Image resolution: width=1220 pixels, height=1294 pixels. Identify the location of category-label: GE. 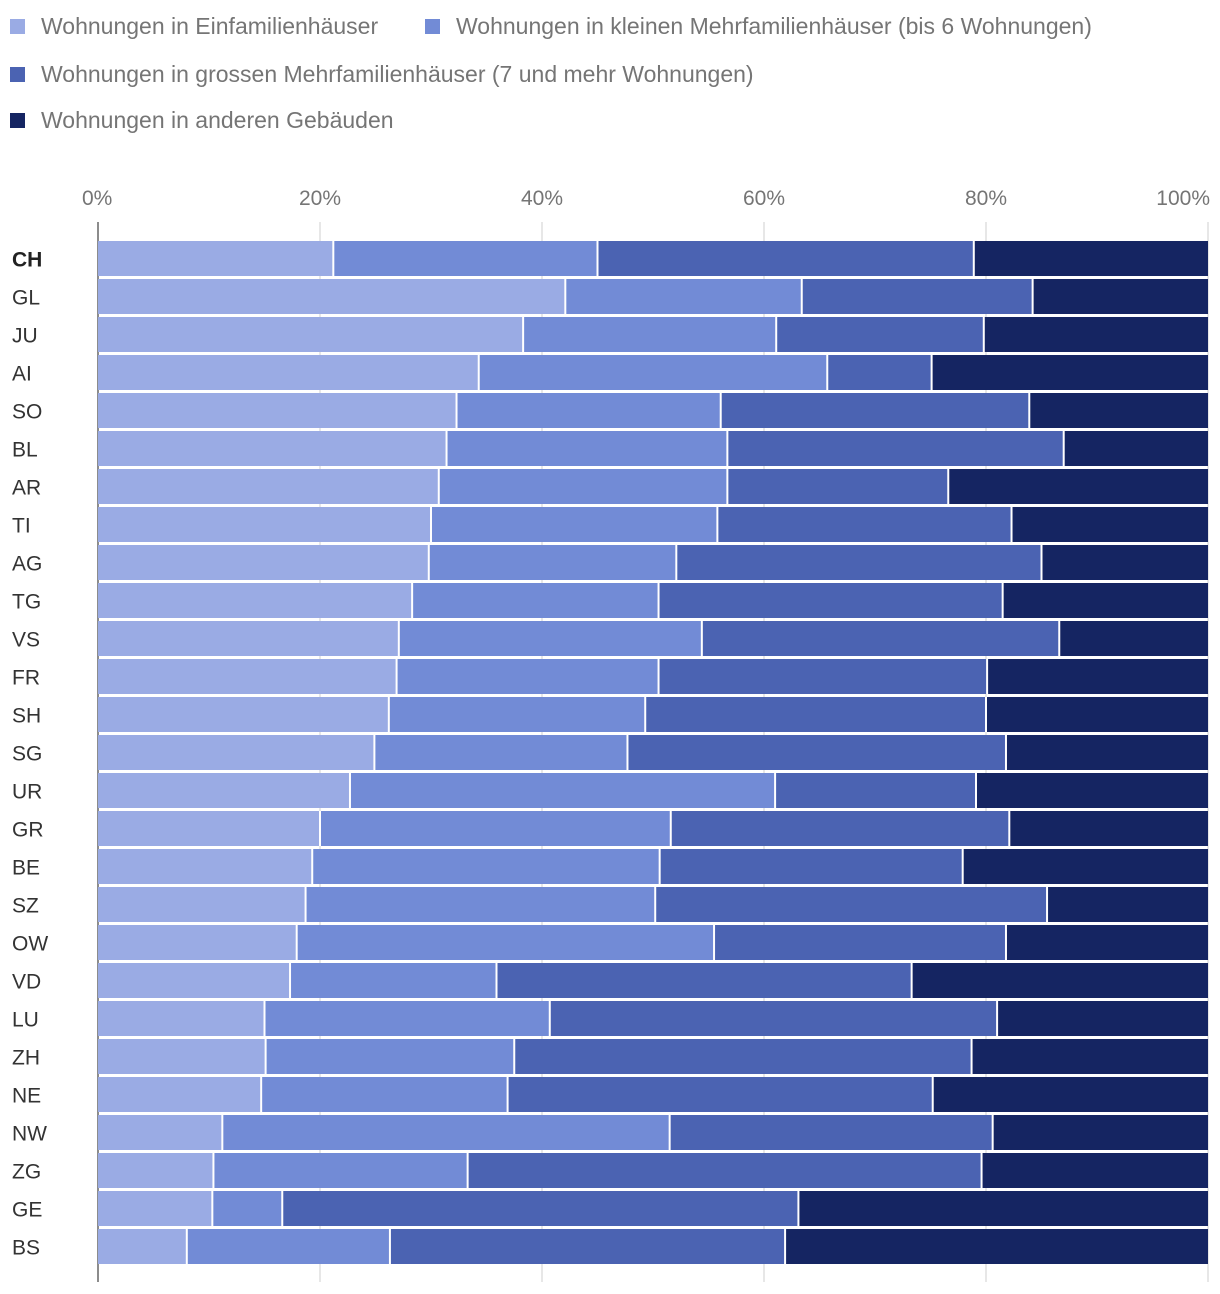
(27, 1210).